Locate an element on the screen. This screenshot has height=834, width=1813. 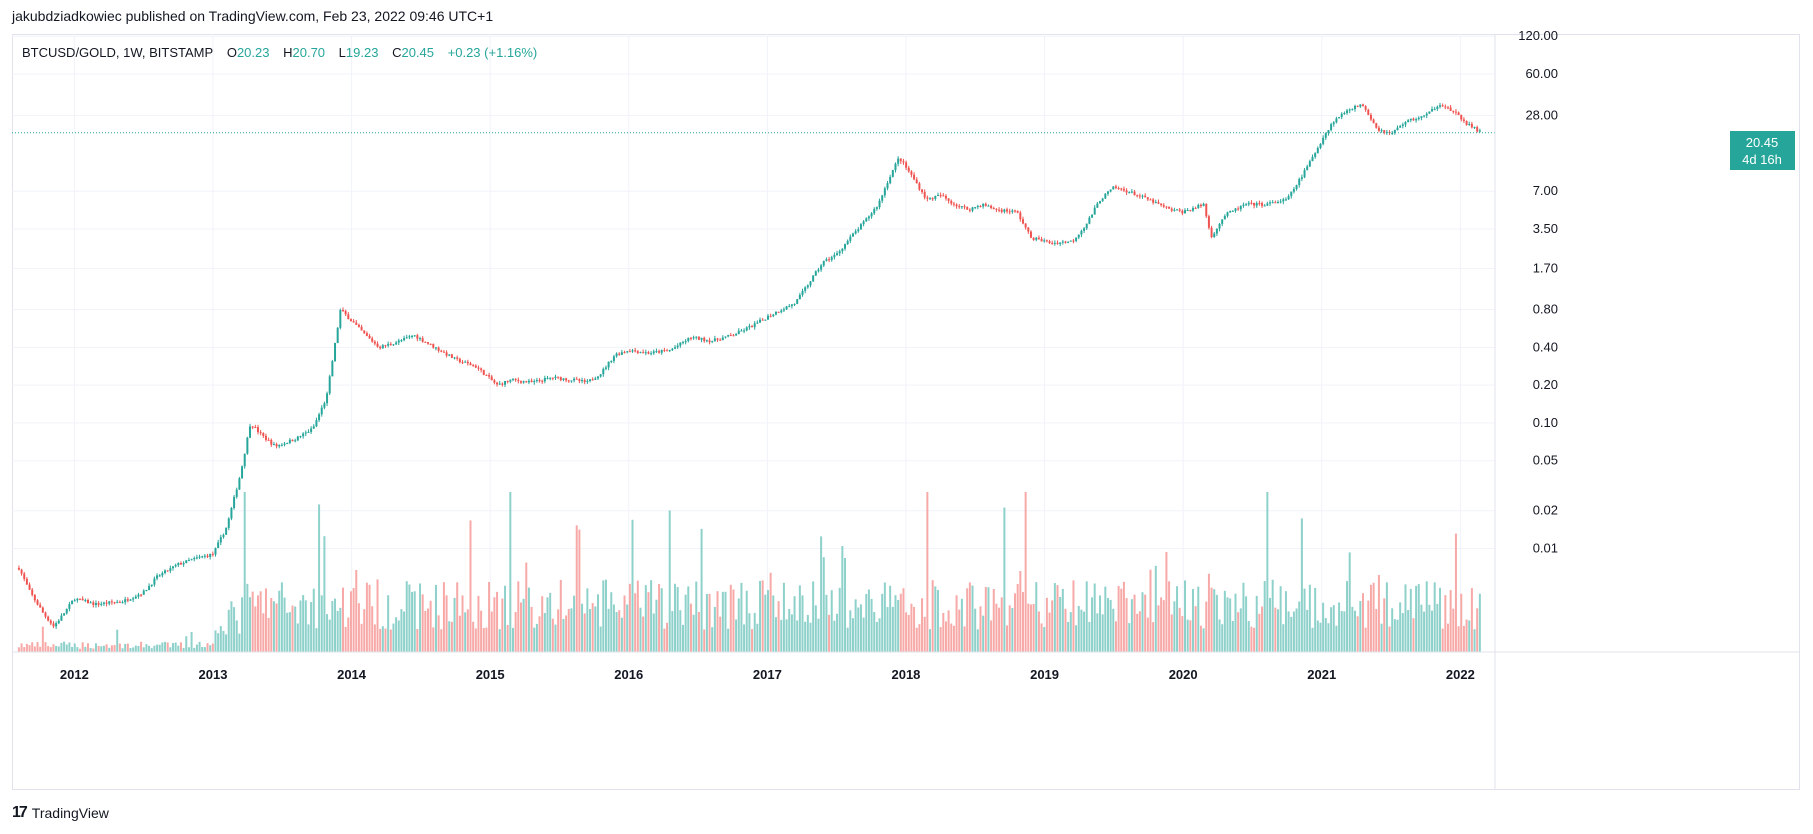
footer-branding: 17 TradingView is located at coordinates (60, 813).